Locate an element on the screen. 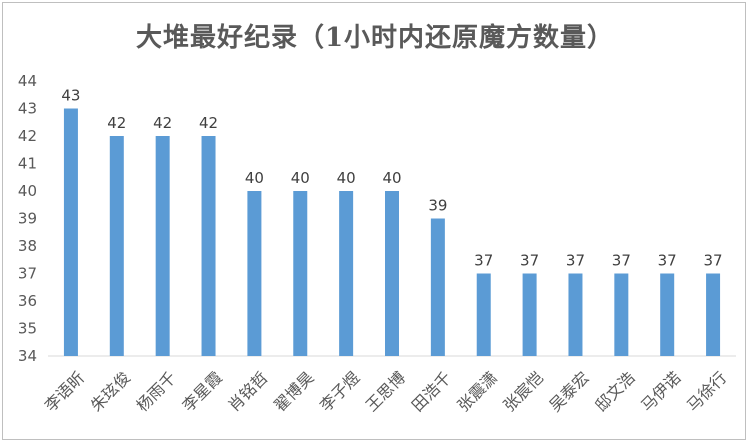 The height and width of the screenshot is (444, 750). y-tick-label: 35 is located at coordinates (27, 329).